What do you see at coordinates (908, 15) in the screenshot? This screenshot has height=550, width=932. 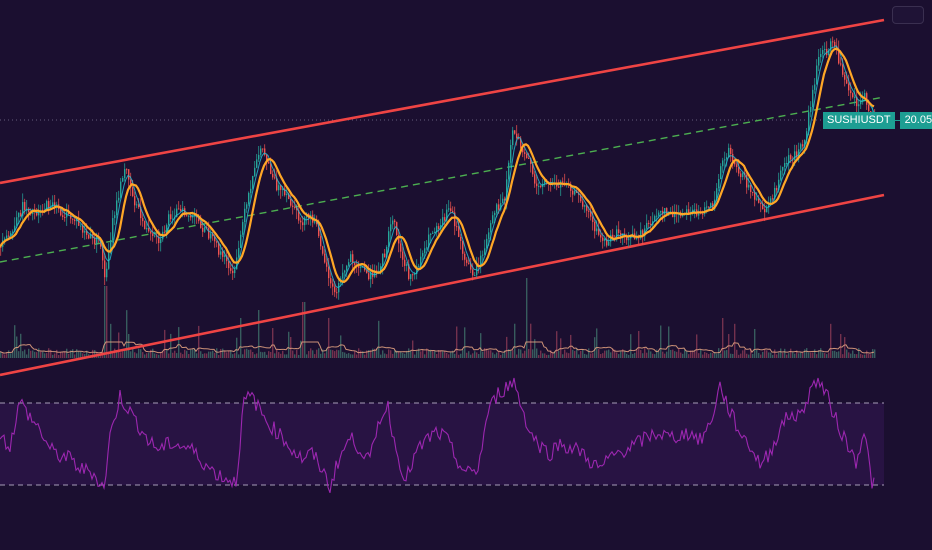 I see `chart-settings-button` at bounding box center [908, 15].